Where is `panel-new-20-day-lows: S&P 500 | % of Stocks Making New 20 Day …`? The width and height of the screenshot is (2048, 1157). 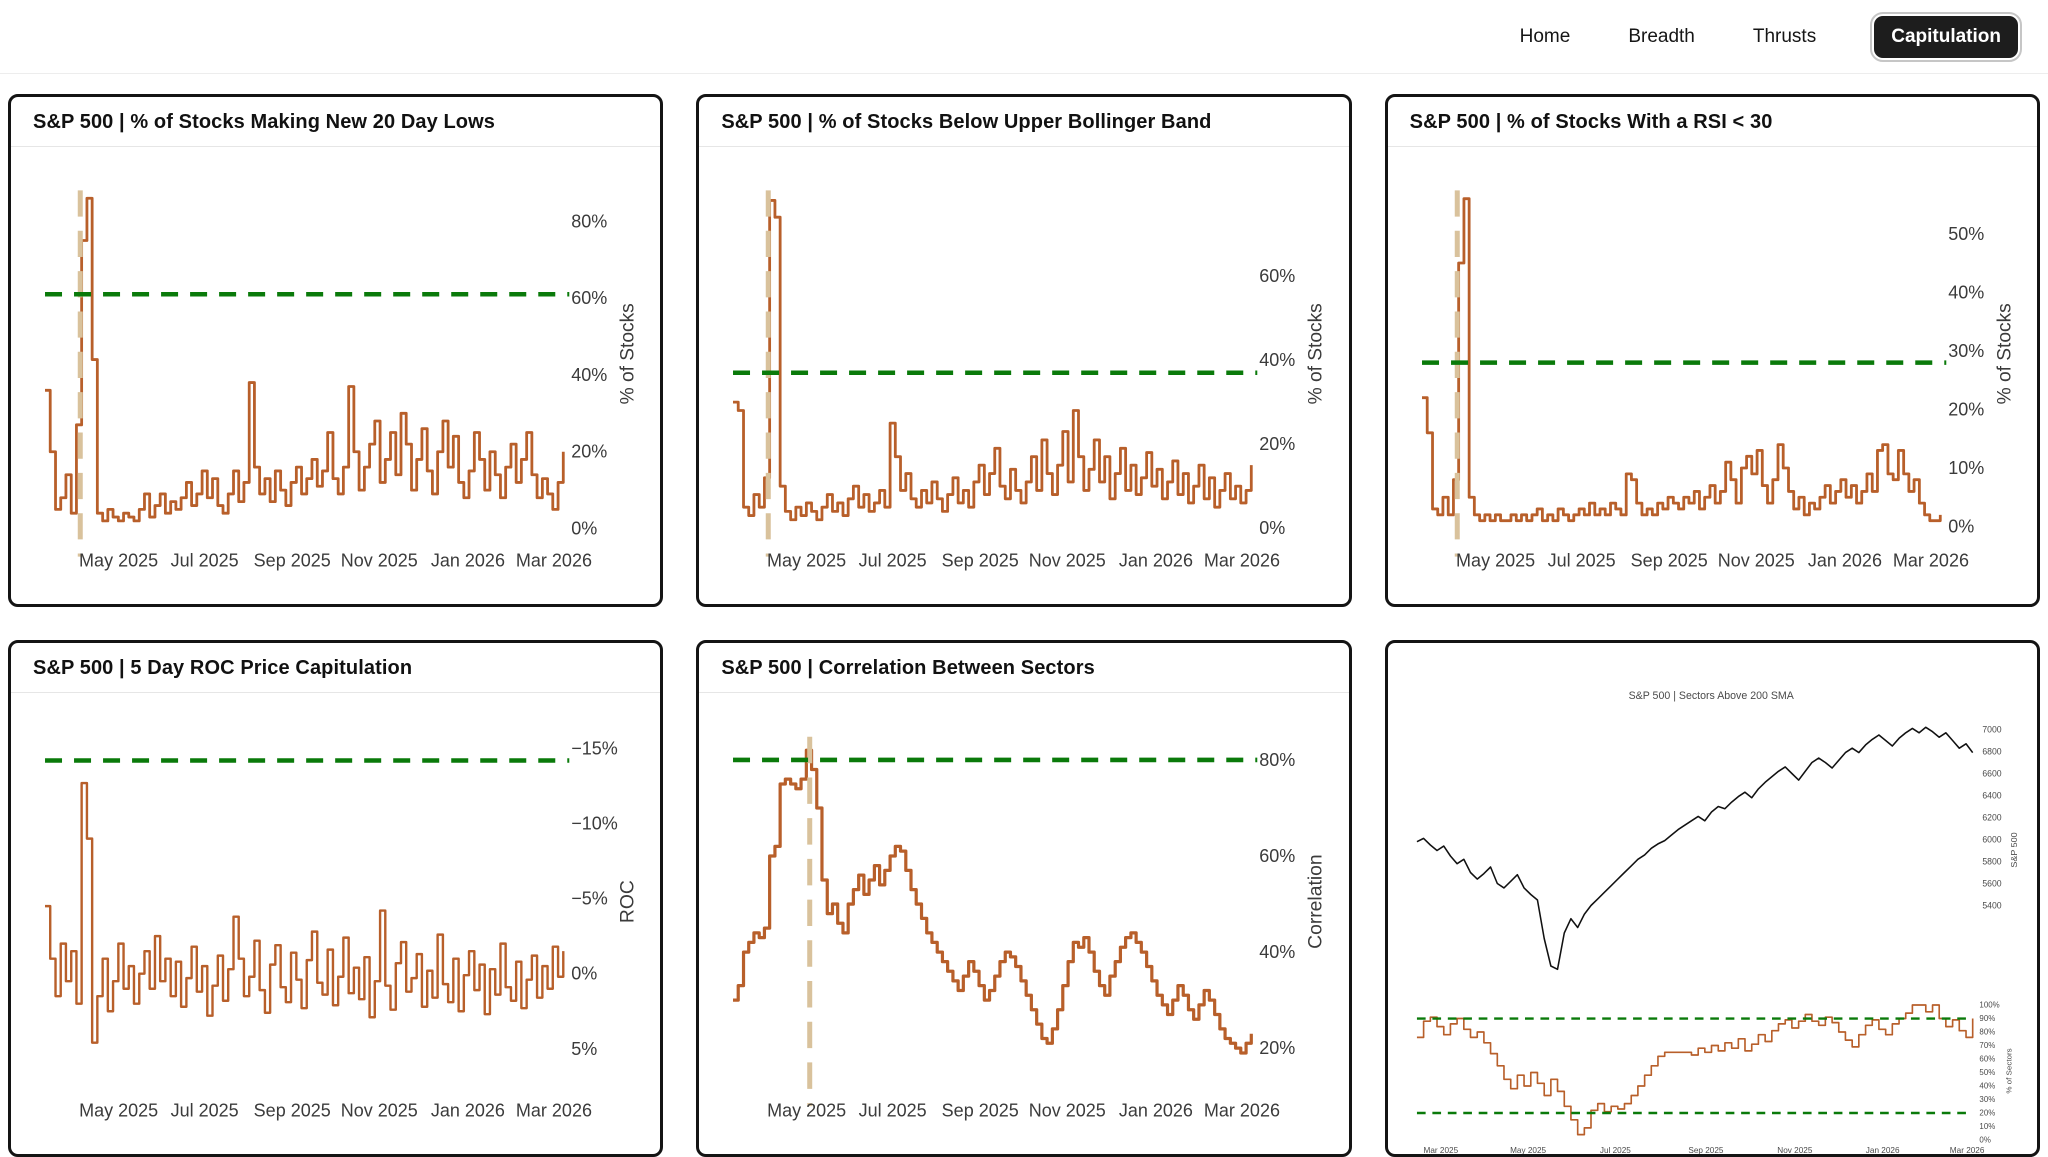 panel-new-20-day-lows: S&P 500 | % of Stocks Making New 20 Day … is located at coordinates (336, 350).